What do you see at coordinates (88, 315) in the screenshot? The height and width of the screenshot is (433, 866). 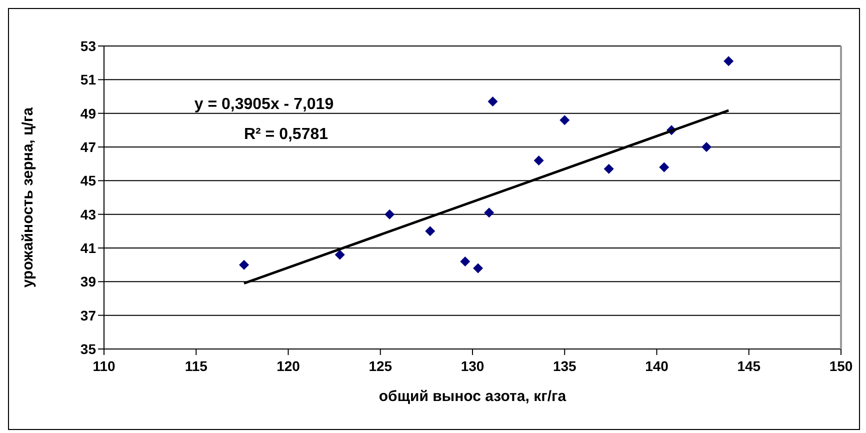 I see `y-tick-label: 37` at bounding box center [88, 315].